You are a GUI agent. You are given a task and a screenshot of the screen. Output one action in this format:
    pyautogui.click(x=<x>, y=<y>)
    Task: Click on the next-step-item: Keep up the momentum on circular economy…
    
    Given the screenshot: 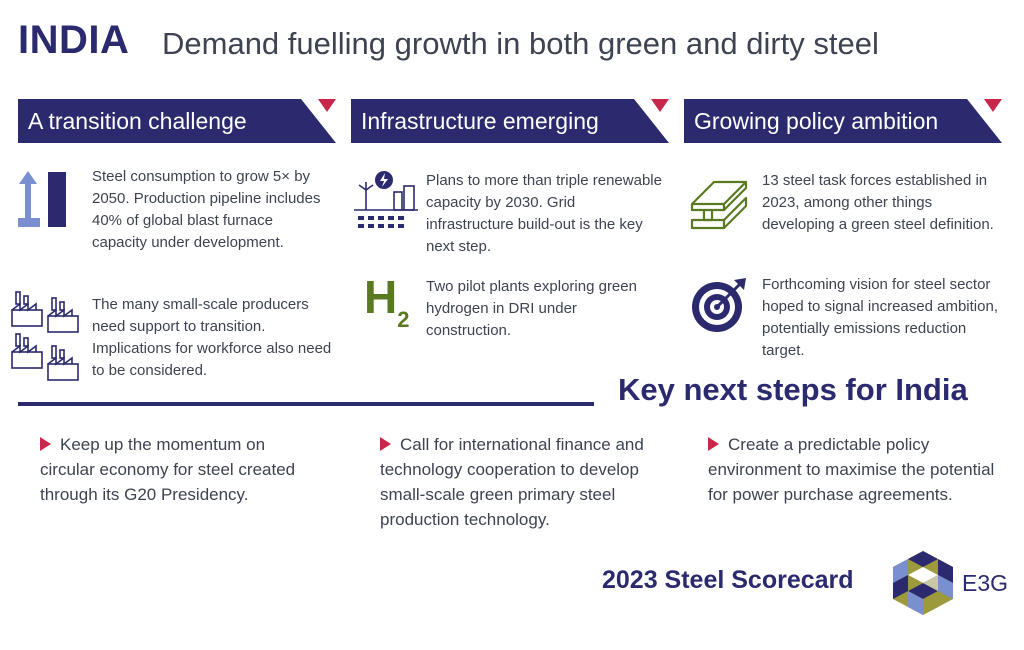 What is the action you would take?
    pyautogui.click(x=168, y=469)
    